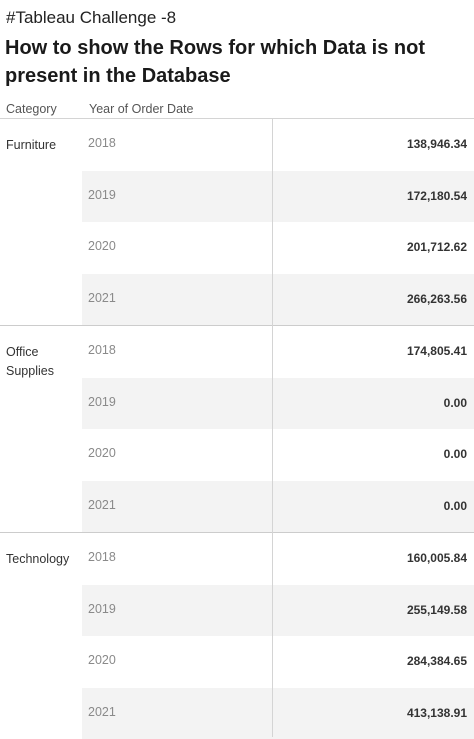 This screenshot has width=474, height=739. I want to click on sales-value-cell: 201,712.62, so click(437, 247).